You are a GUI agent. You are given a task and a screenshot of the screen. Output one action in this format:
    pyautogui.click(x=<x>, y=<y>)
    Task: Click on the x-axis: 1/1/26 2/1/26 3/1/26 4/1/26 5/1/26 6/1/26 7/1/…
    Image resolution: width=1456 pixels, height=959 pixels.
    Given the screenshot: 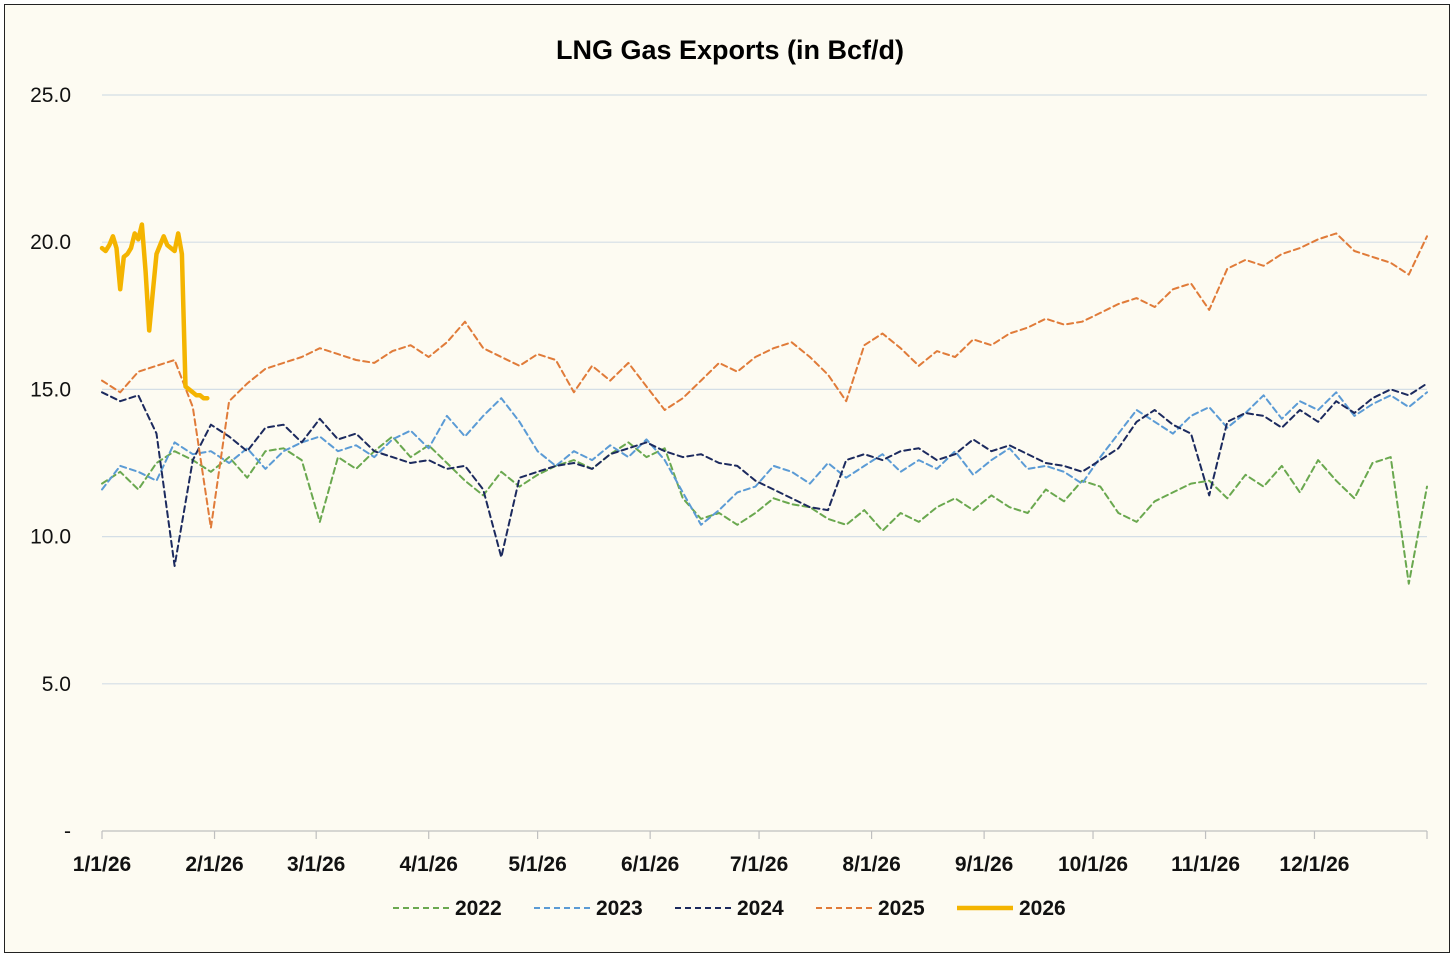 What is the action you would take?
    pyautogui.click(x=750, y=853)
    